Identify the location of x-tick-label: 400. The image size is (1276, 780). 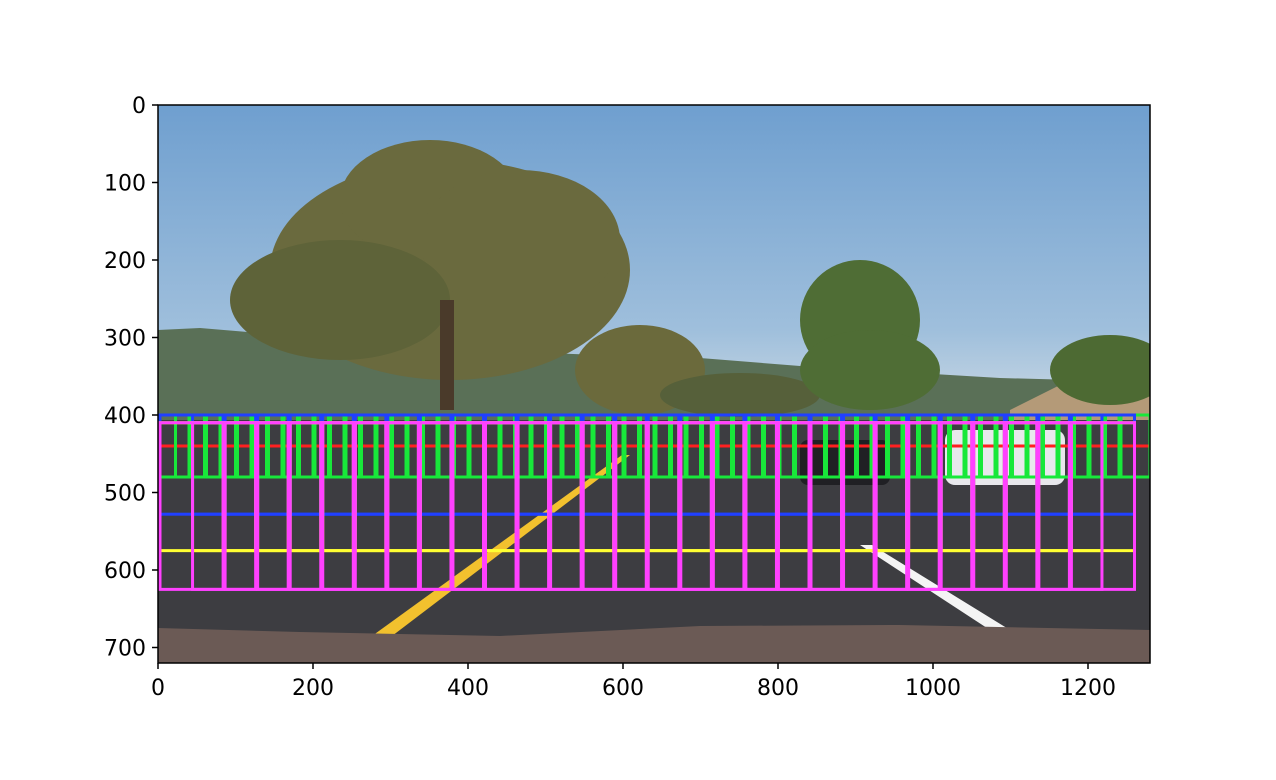
(468, 688).